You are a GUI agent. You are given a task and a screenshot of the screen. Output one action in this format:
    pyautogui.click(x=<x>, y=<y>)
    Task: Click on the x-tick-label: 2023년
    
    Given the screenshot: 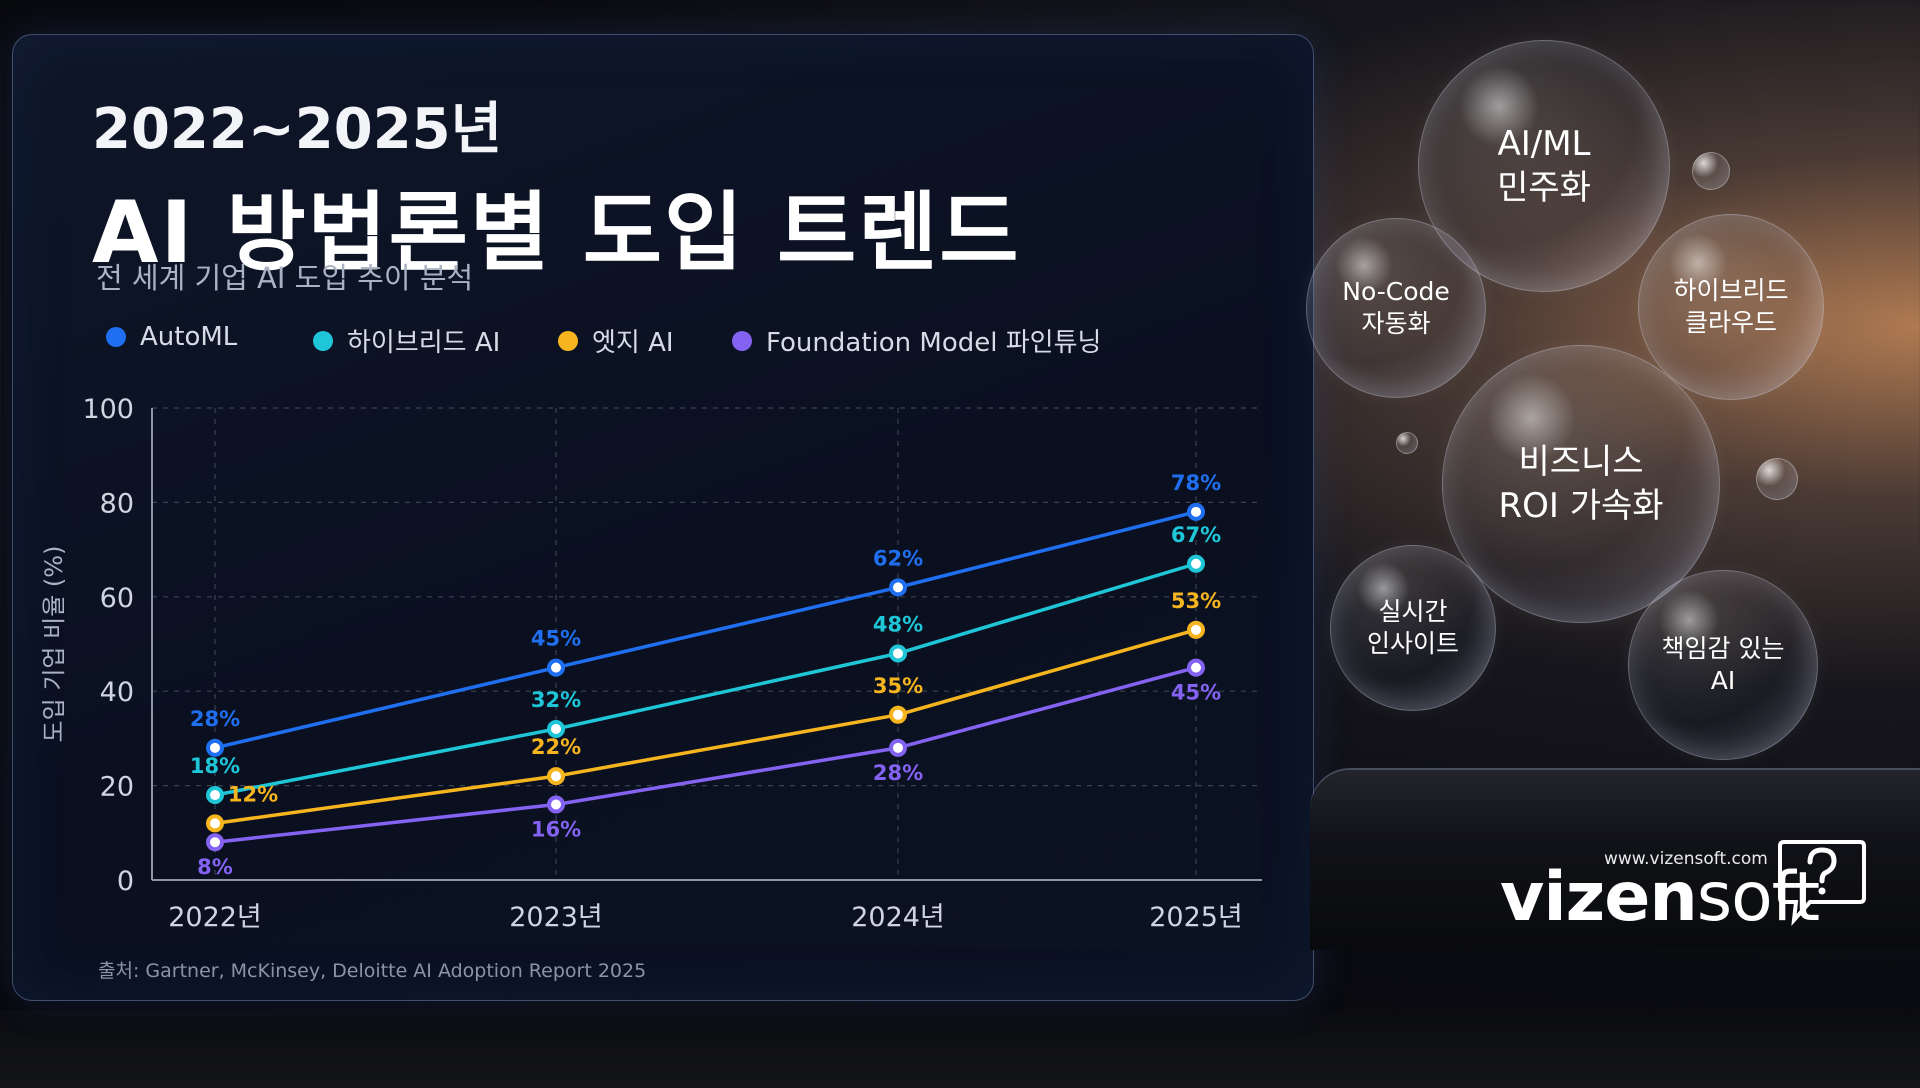 What is the action you would take?
    pyautogui.click(x=556, y=917)
    